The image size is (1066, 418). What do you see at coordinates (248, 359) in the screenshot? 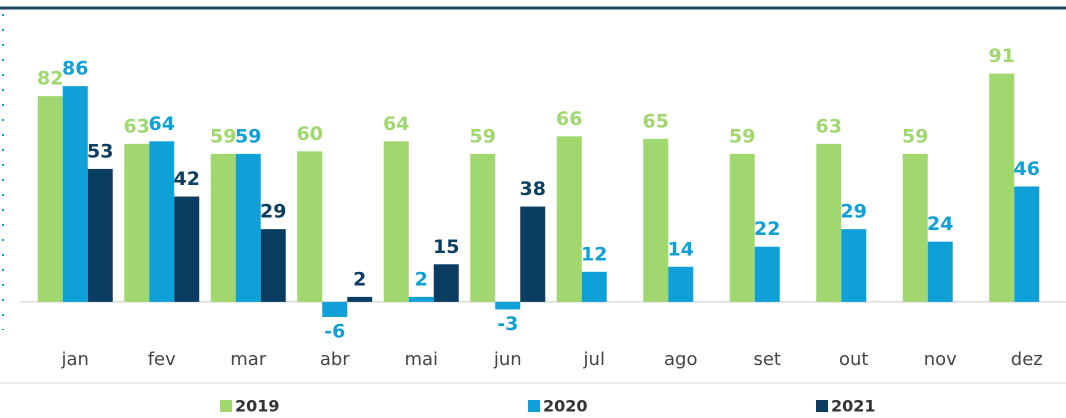
I see `x-tick-label: mar` at bounding box center [248, 359].